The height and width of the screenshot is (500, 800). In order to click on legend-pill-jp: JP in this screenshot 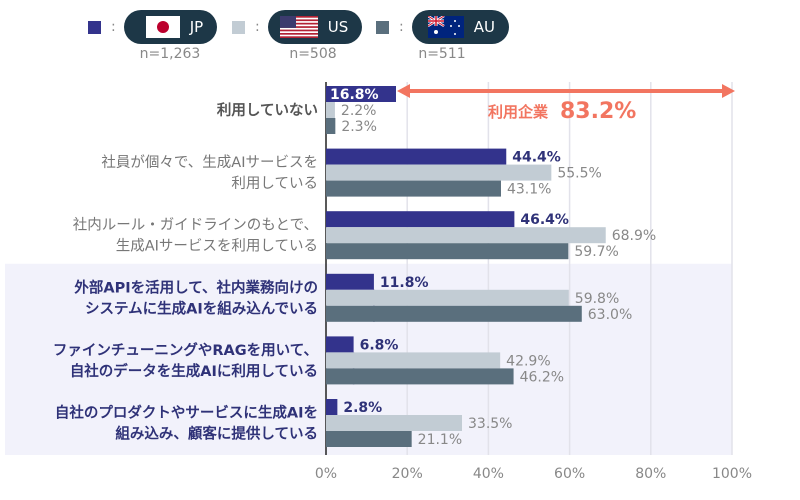, I will do `click(170, 27)`.